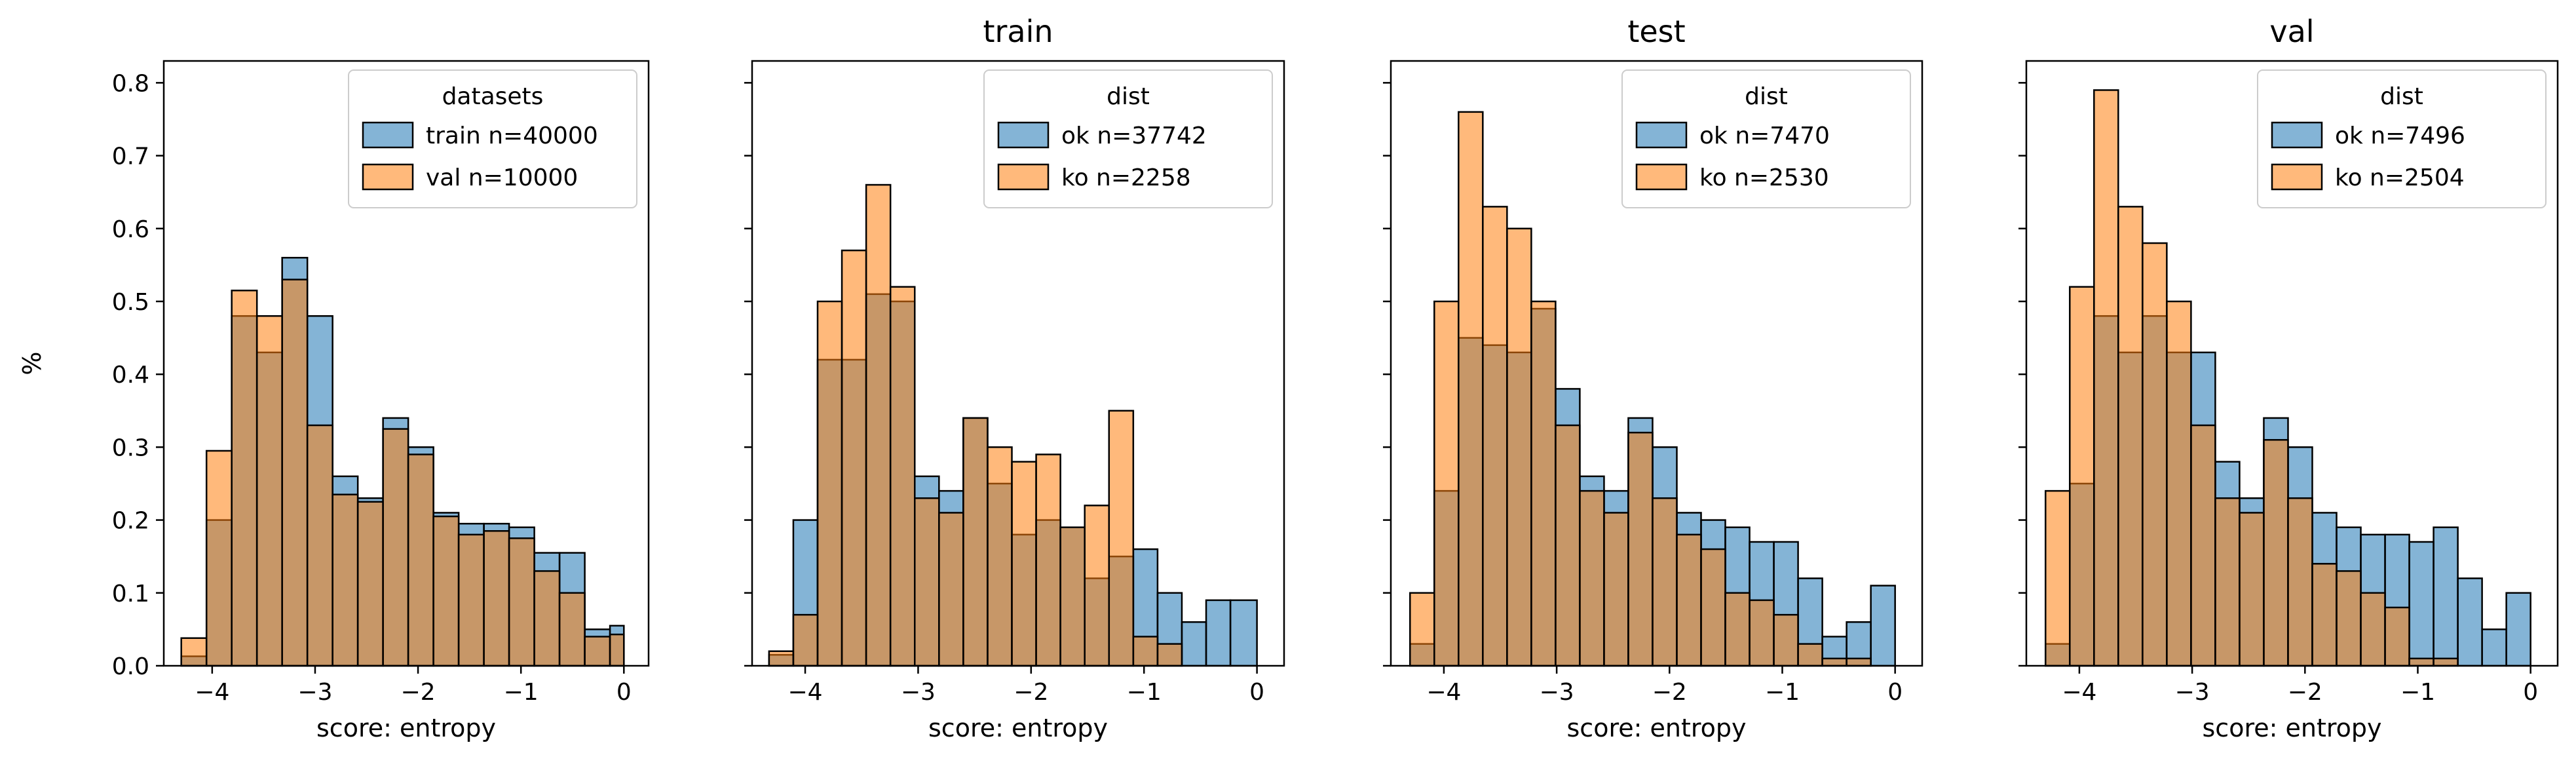 The image size is (2576, 768). I want to click on legend-entry-ok: ok n=7496, so click(2400, 136).